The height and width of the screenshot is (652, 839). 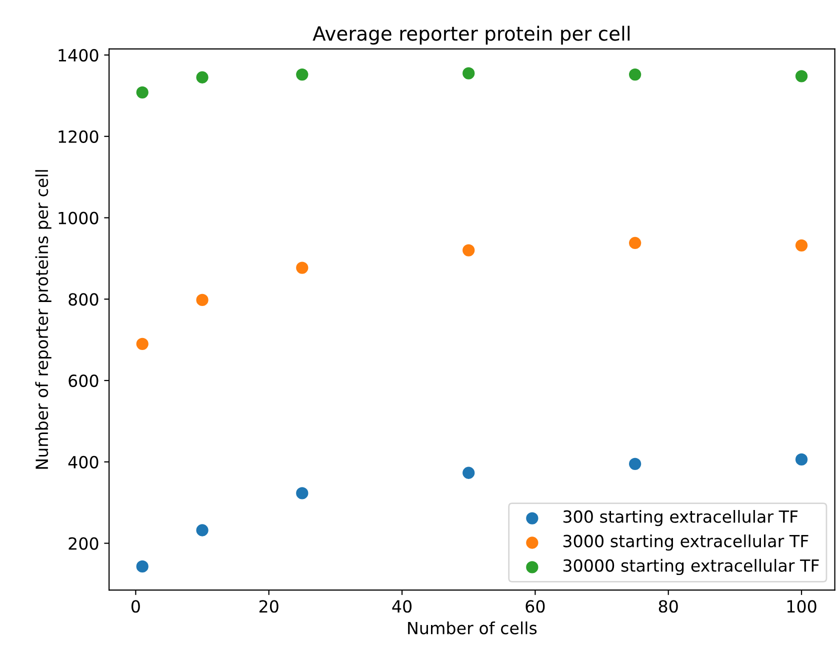 I want to click on x-tick-label: 40, so click(x=402, y=606).